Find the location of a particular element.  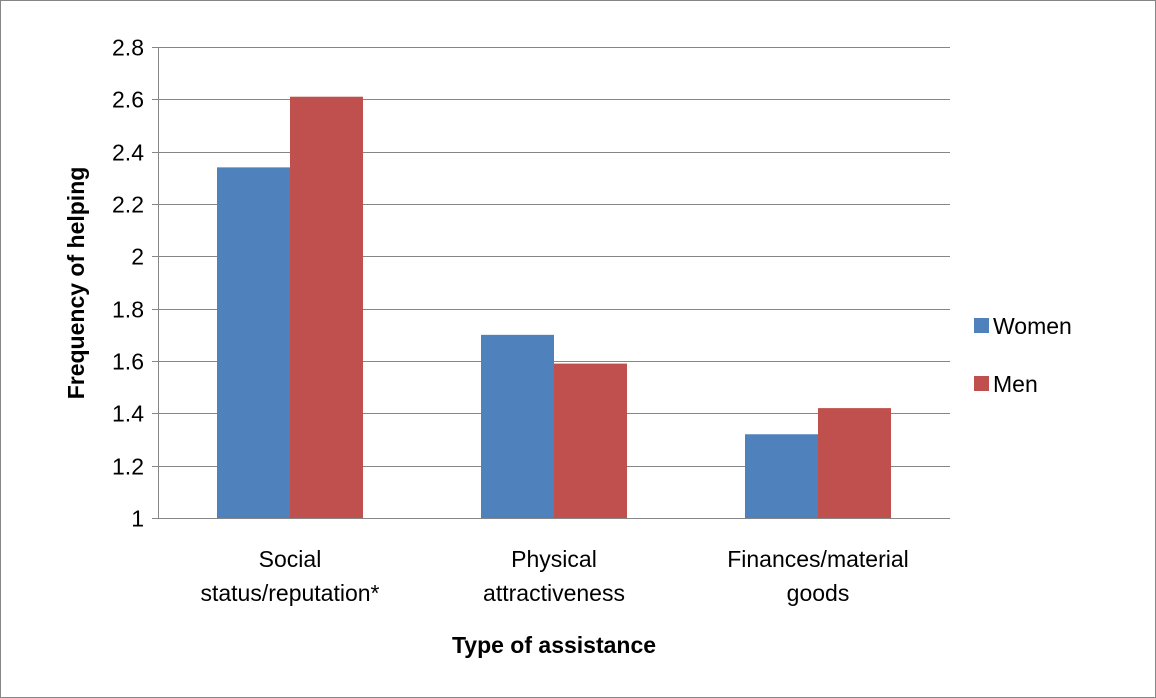

category-label-line: Physical is located at coordinates (554, 559).